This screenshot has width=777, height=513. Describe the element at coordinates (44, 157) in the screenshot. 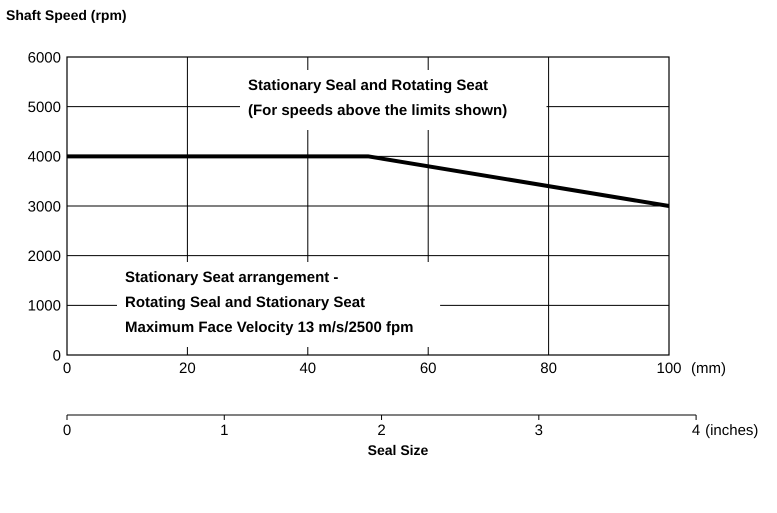

I see `y-tick-label: 4000` at that location.